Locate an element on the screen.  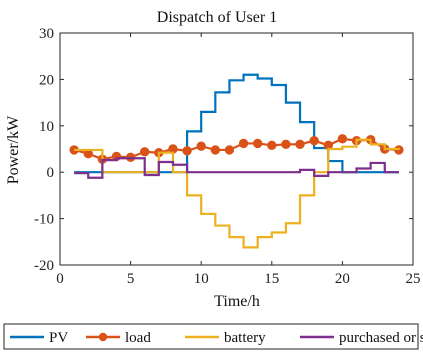
x-tick-label: 0 is located at coordinates (60, 279).